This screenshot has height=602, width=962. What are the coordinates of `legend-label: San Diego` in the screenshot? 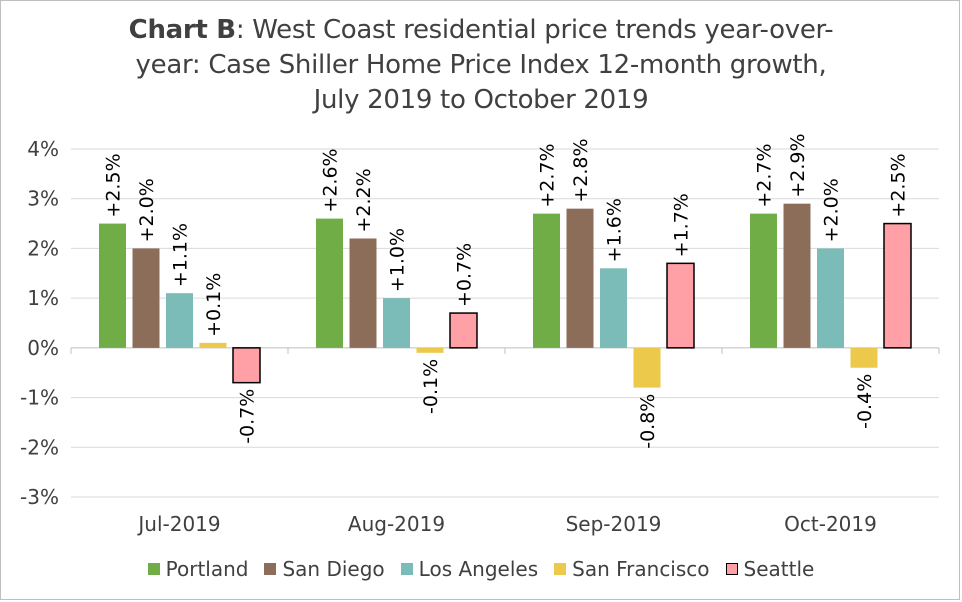 It's located at (333, 569).